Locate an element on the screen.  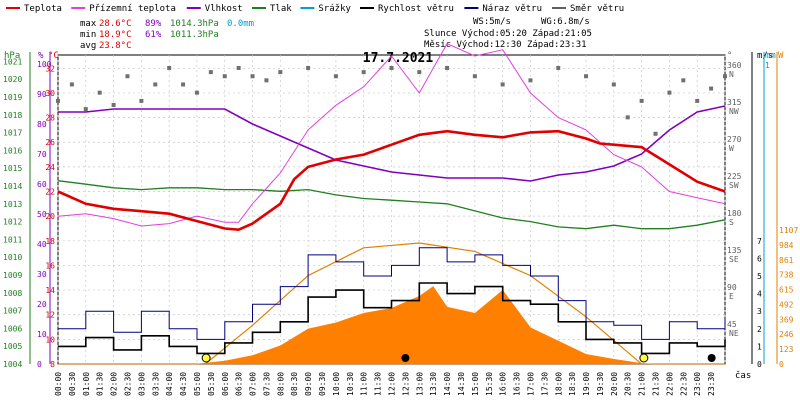
tick-time-25: 12:30 is located at coordinates (405, 384).